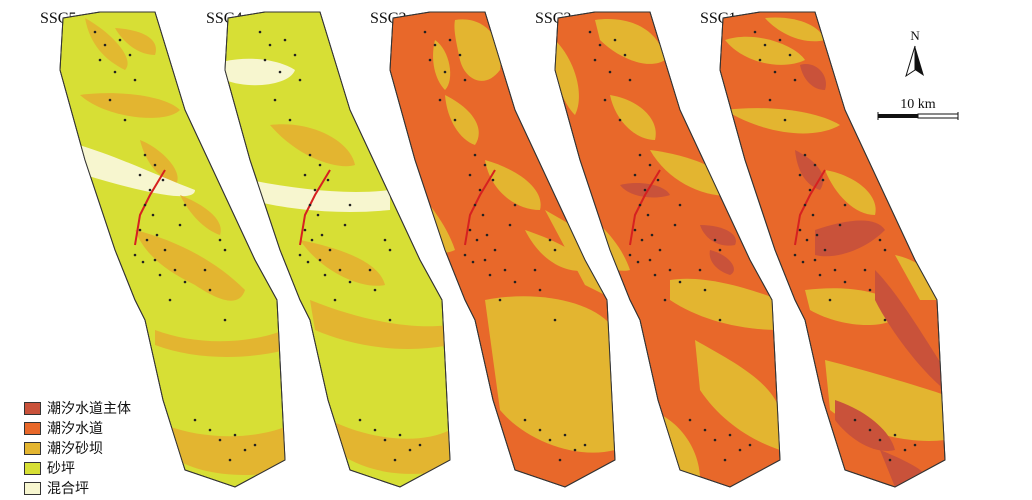 The image size is (1032, 500). Describe the element at coordinates (914, 53) in the screenshot. I see `north-arrow: N` at that location.